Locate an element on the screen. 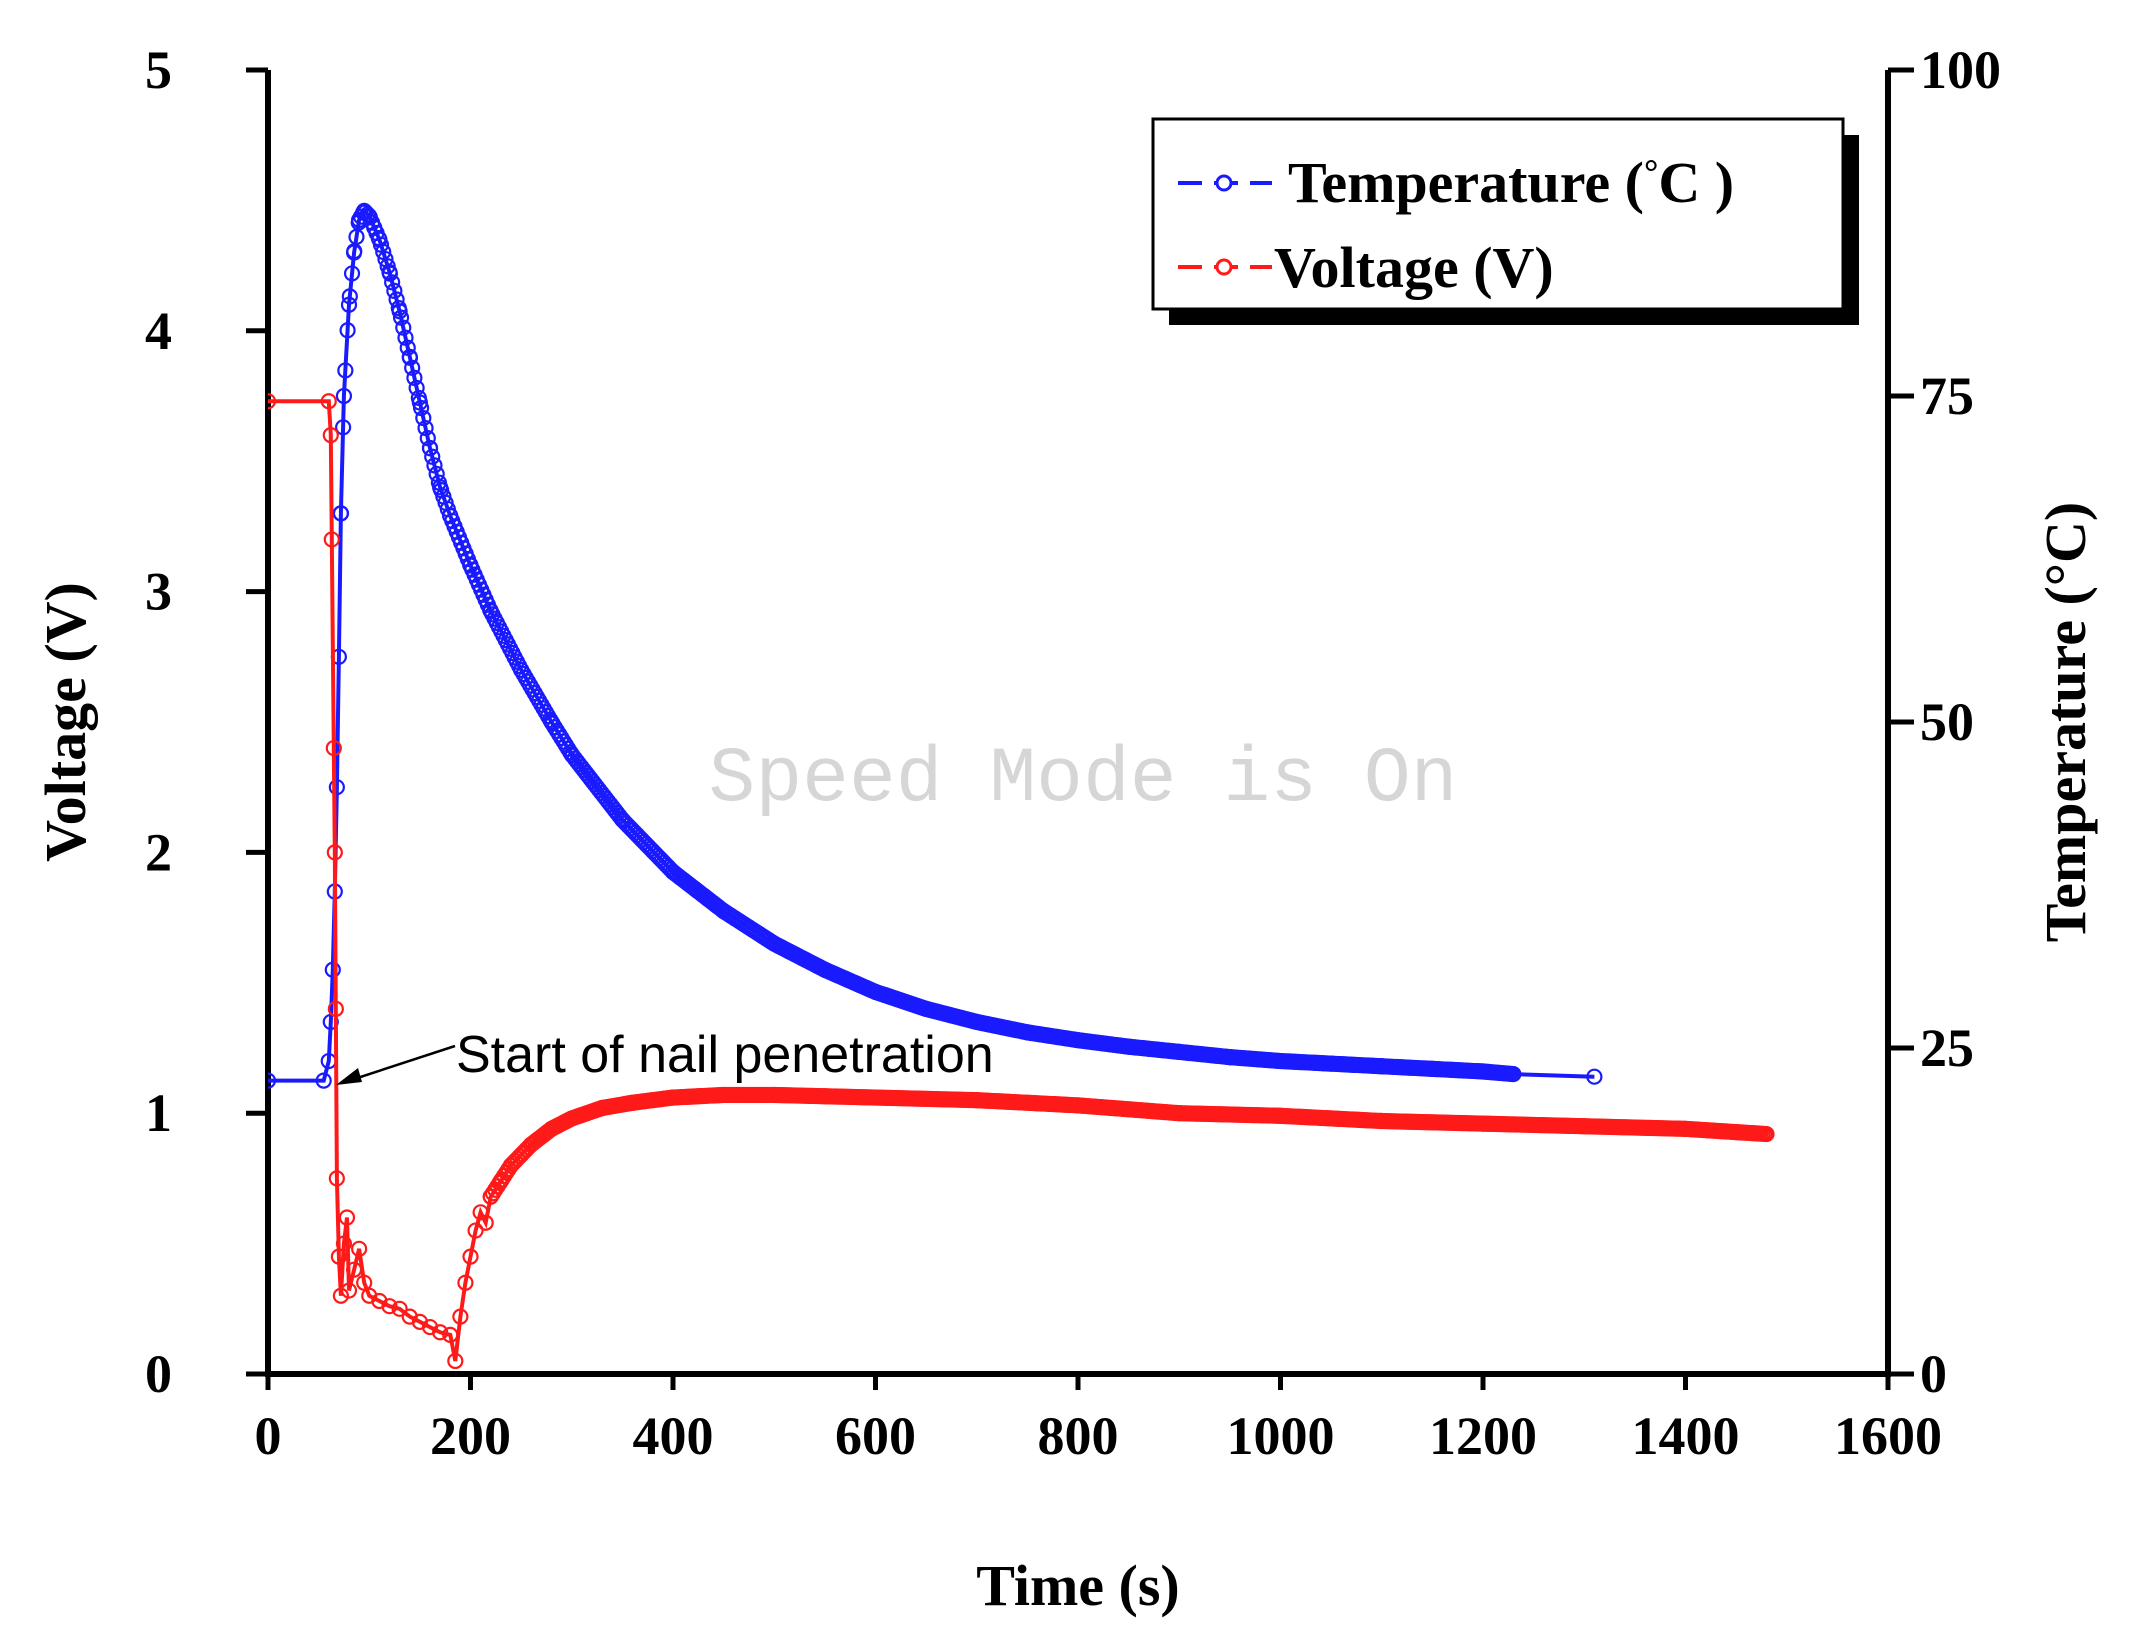 This screenshot has height=1638, width=2141. annotation-arrow is located at coordinates (398, 1064).